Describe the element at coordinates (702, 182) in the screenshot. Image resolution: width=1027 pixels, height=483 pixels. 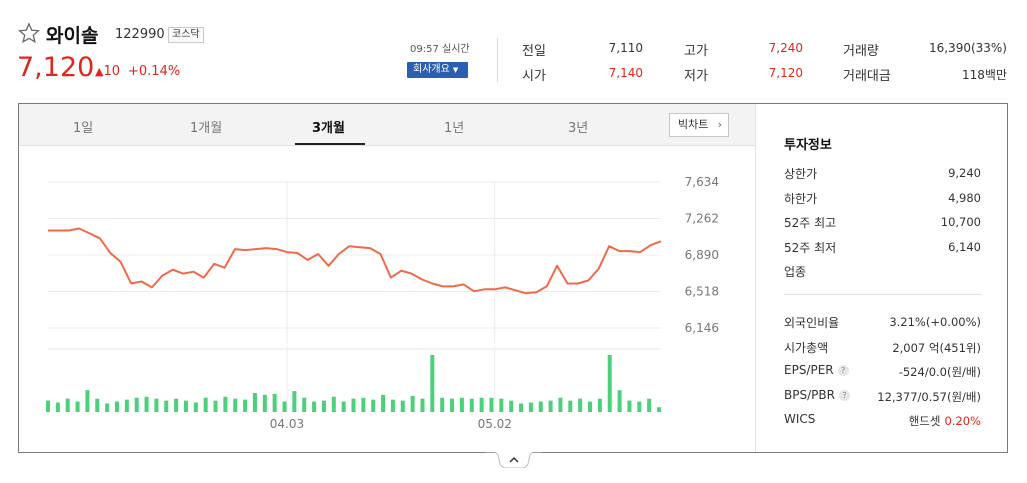
I see `y-tick-label: 7,634` at that location.